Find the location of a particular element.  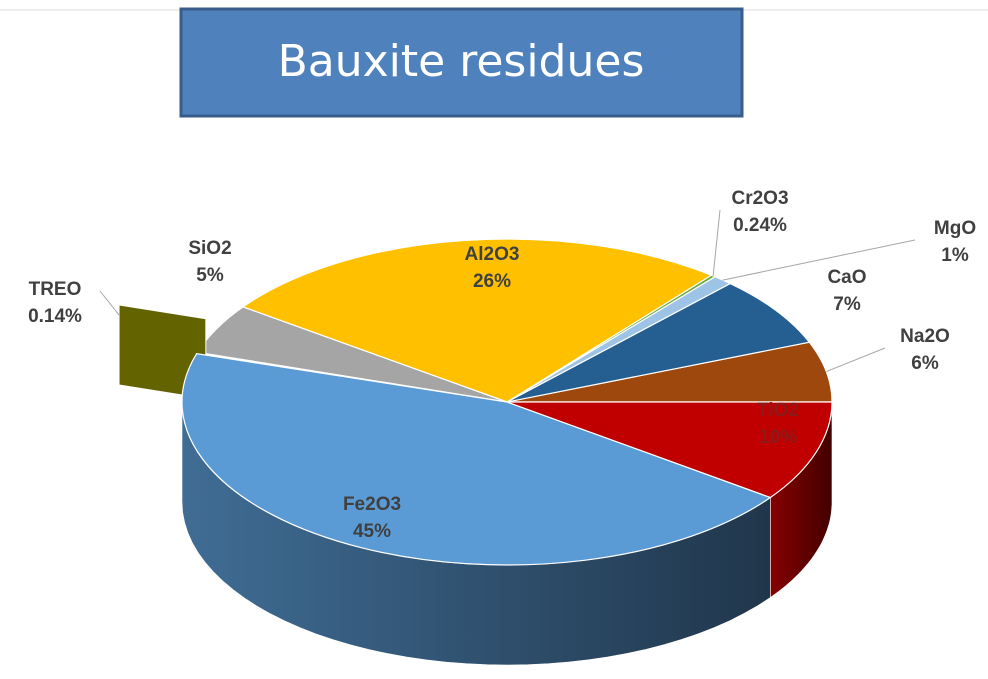

chart-title: Bauxite residues is located at coordinates (461, 61).